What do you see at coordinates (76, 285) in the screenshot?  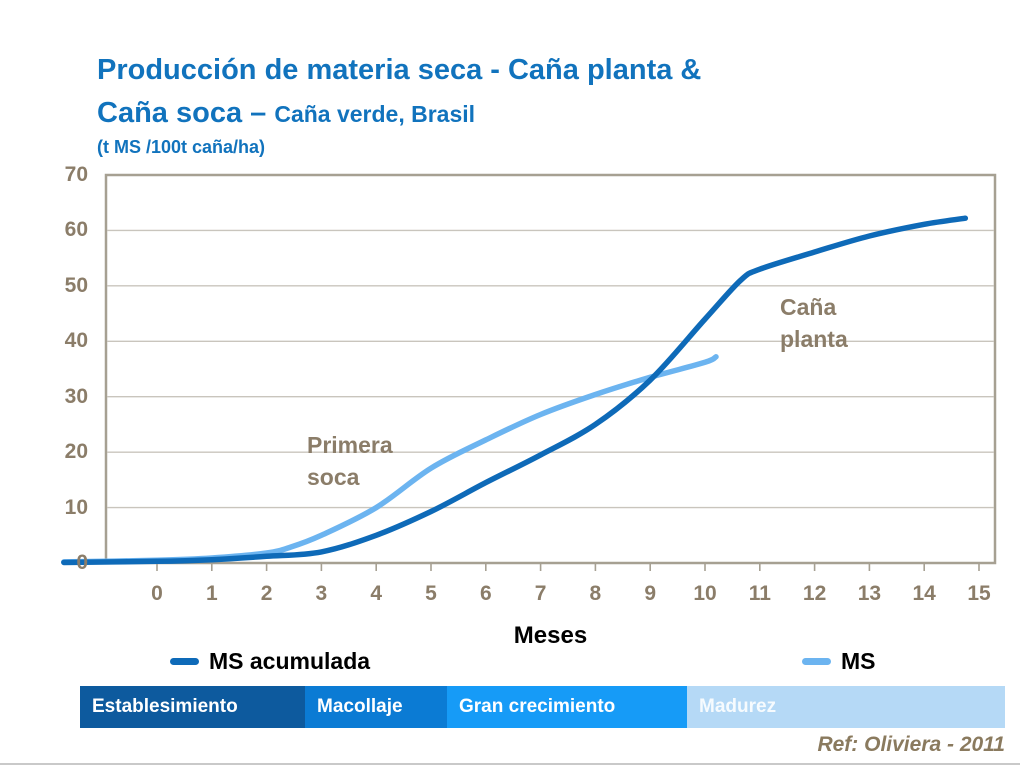 I see `y-tick-label: 50` at bounding box center [76, 285].